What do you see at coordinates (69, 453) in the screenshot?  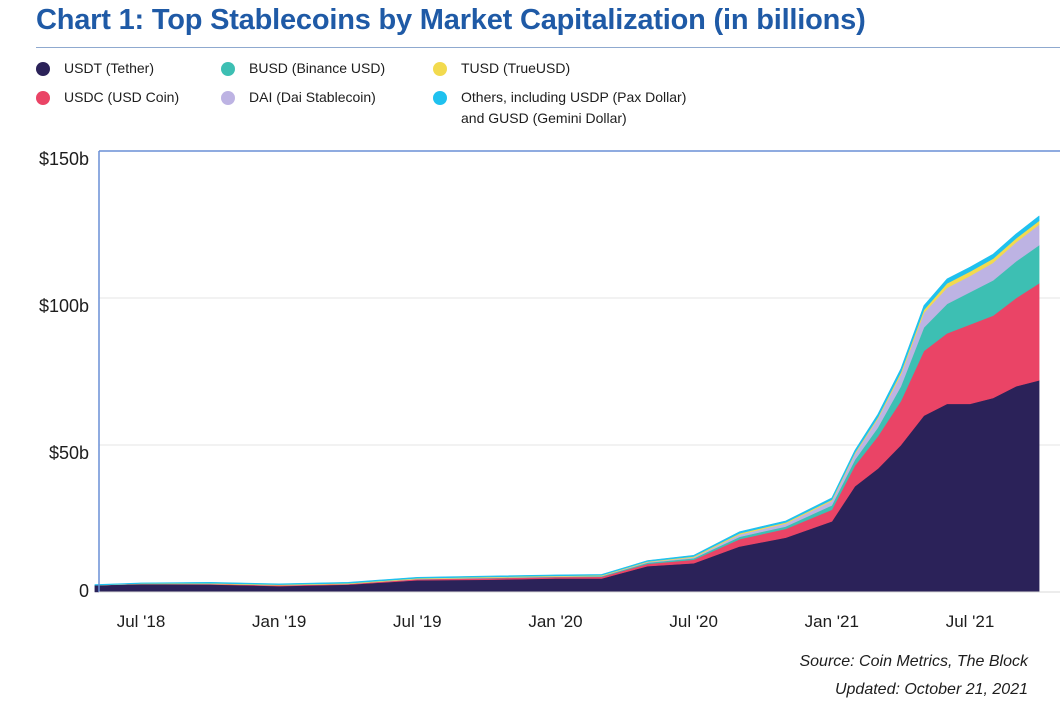 I see `y-tick-label: $50b` at bounding box center [69, 453].